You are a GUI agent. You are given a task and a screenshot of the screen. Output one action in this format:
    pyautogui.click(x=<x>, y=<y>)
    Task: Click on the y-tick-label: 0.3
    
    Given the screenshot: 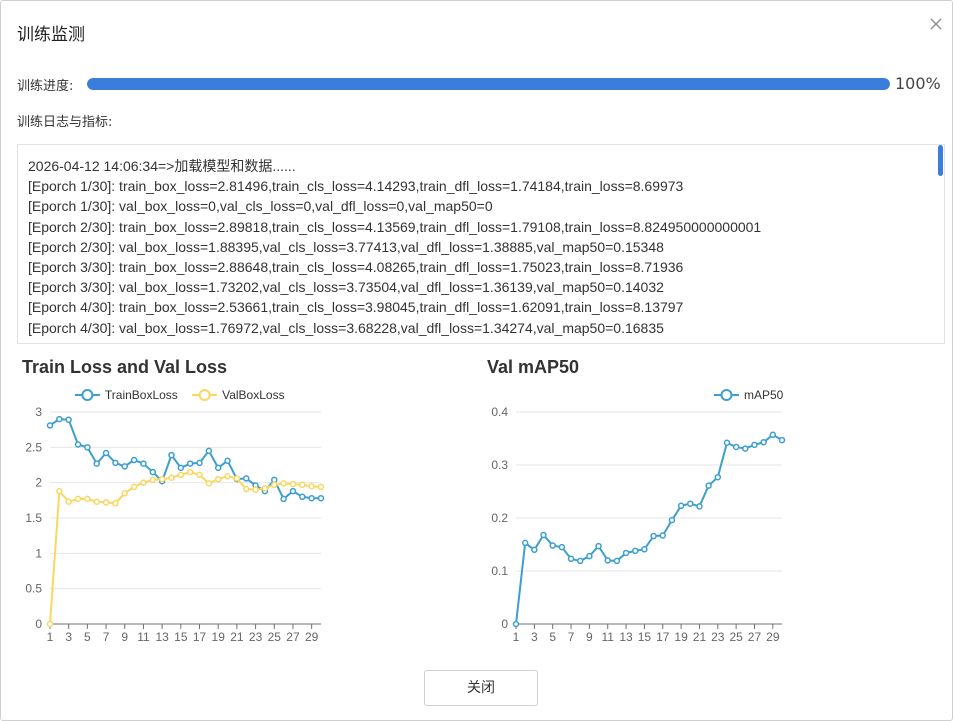 What is the action you would take?
    pyautogui.click(x=499, y=465)
    